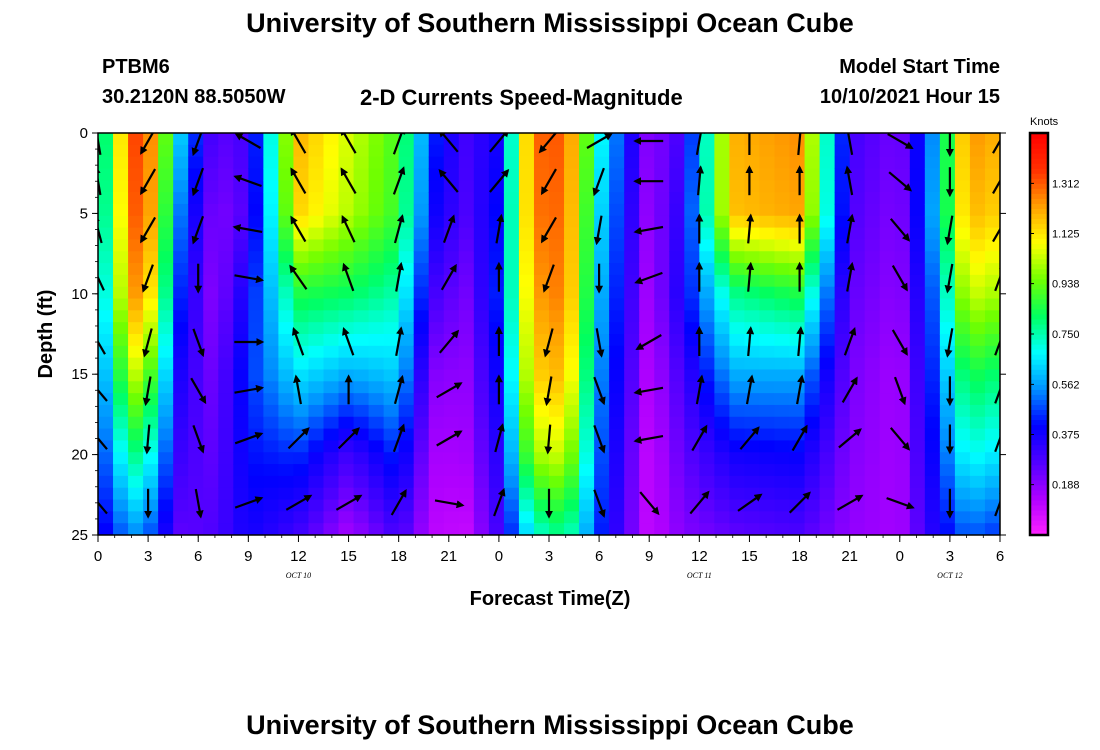 This screenshot has height=750, width=1100. I want to click on y-tick-label: 0, so click(84, 133).